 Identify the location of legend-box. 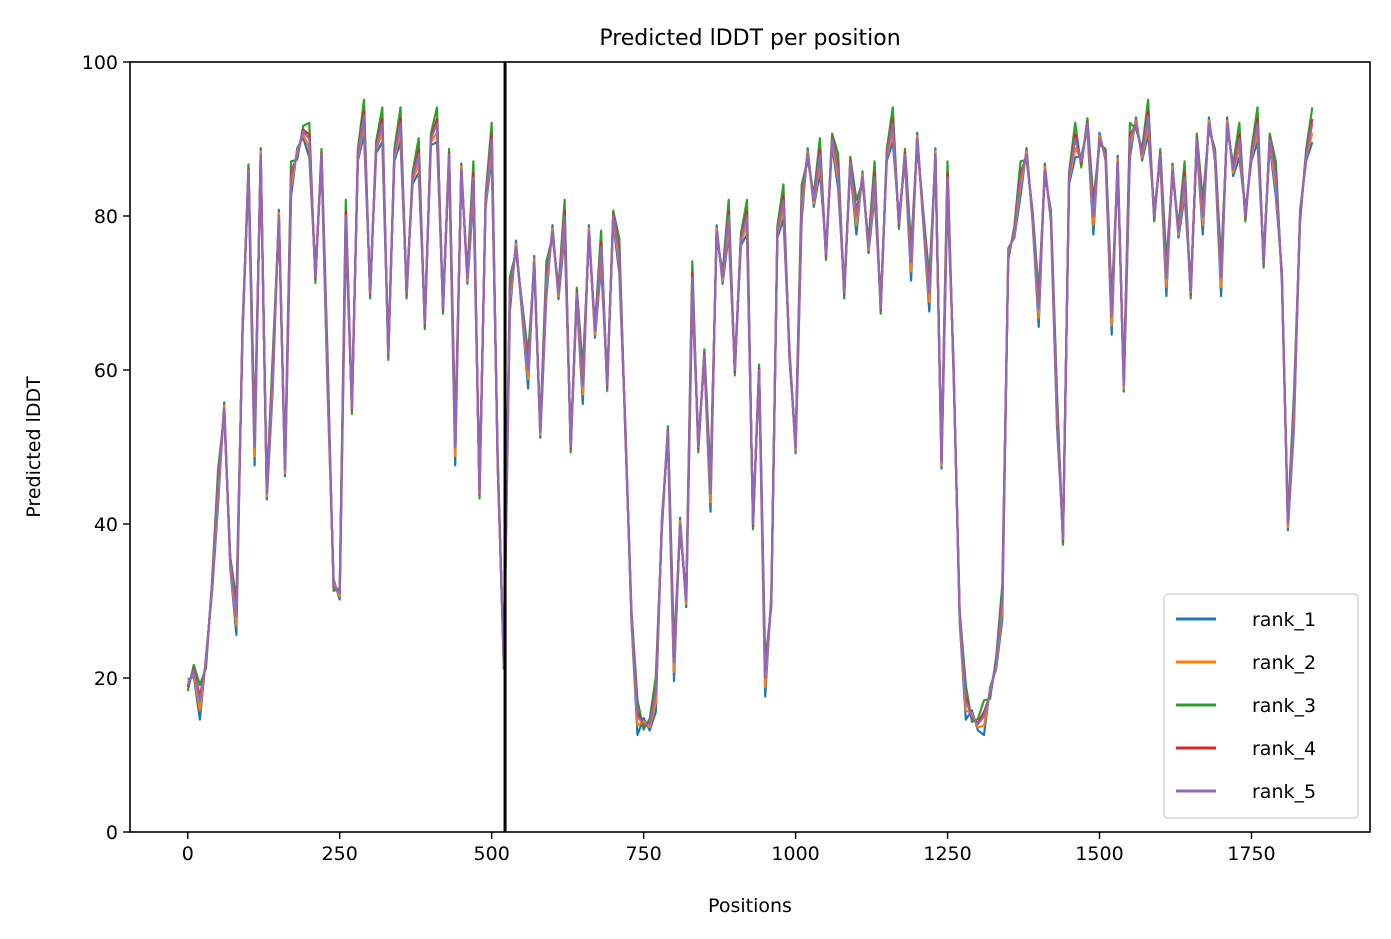
(1261, 706).